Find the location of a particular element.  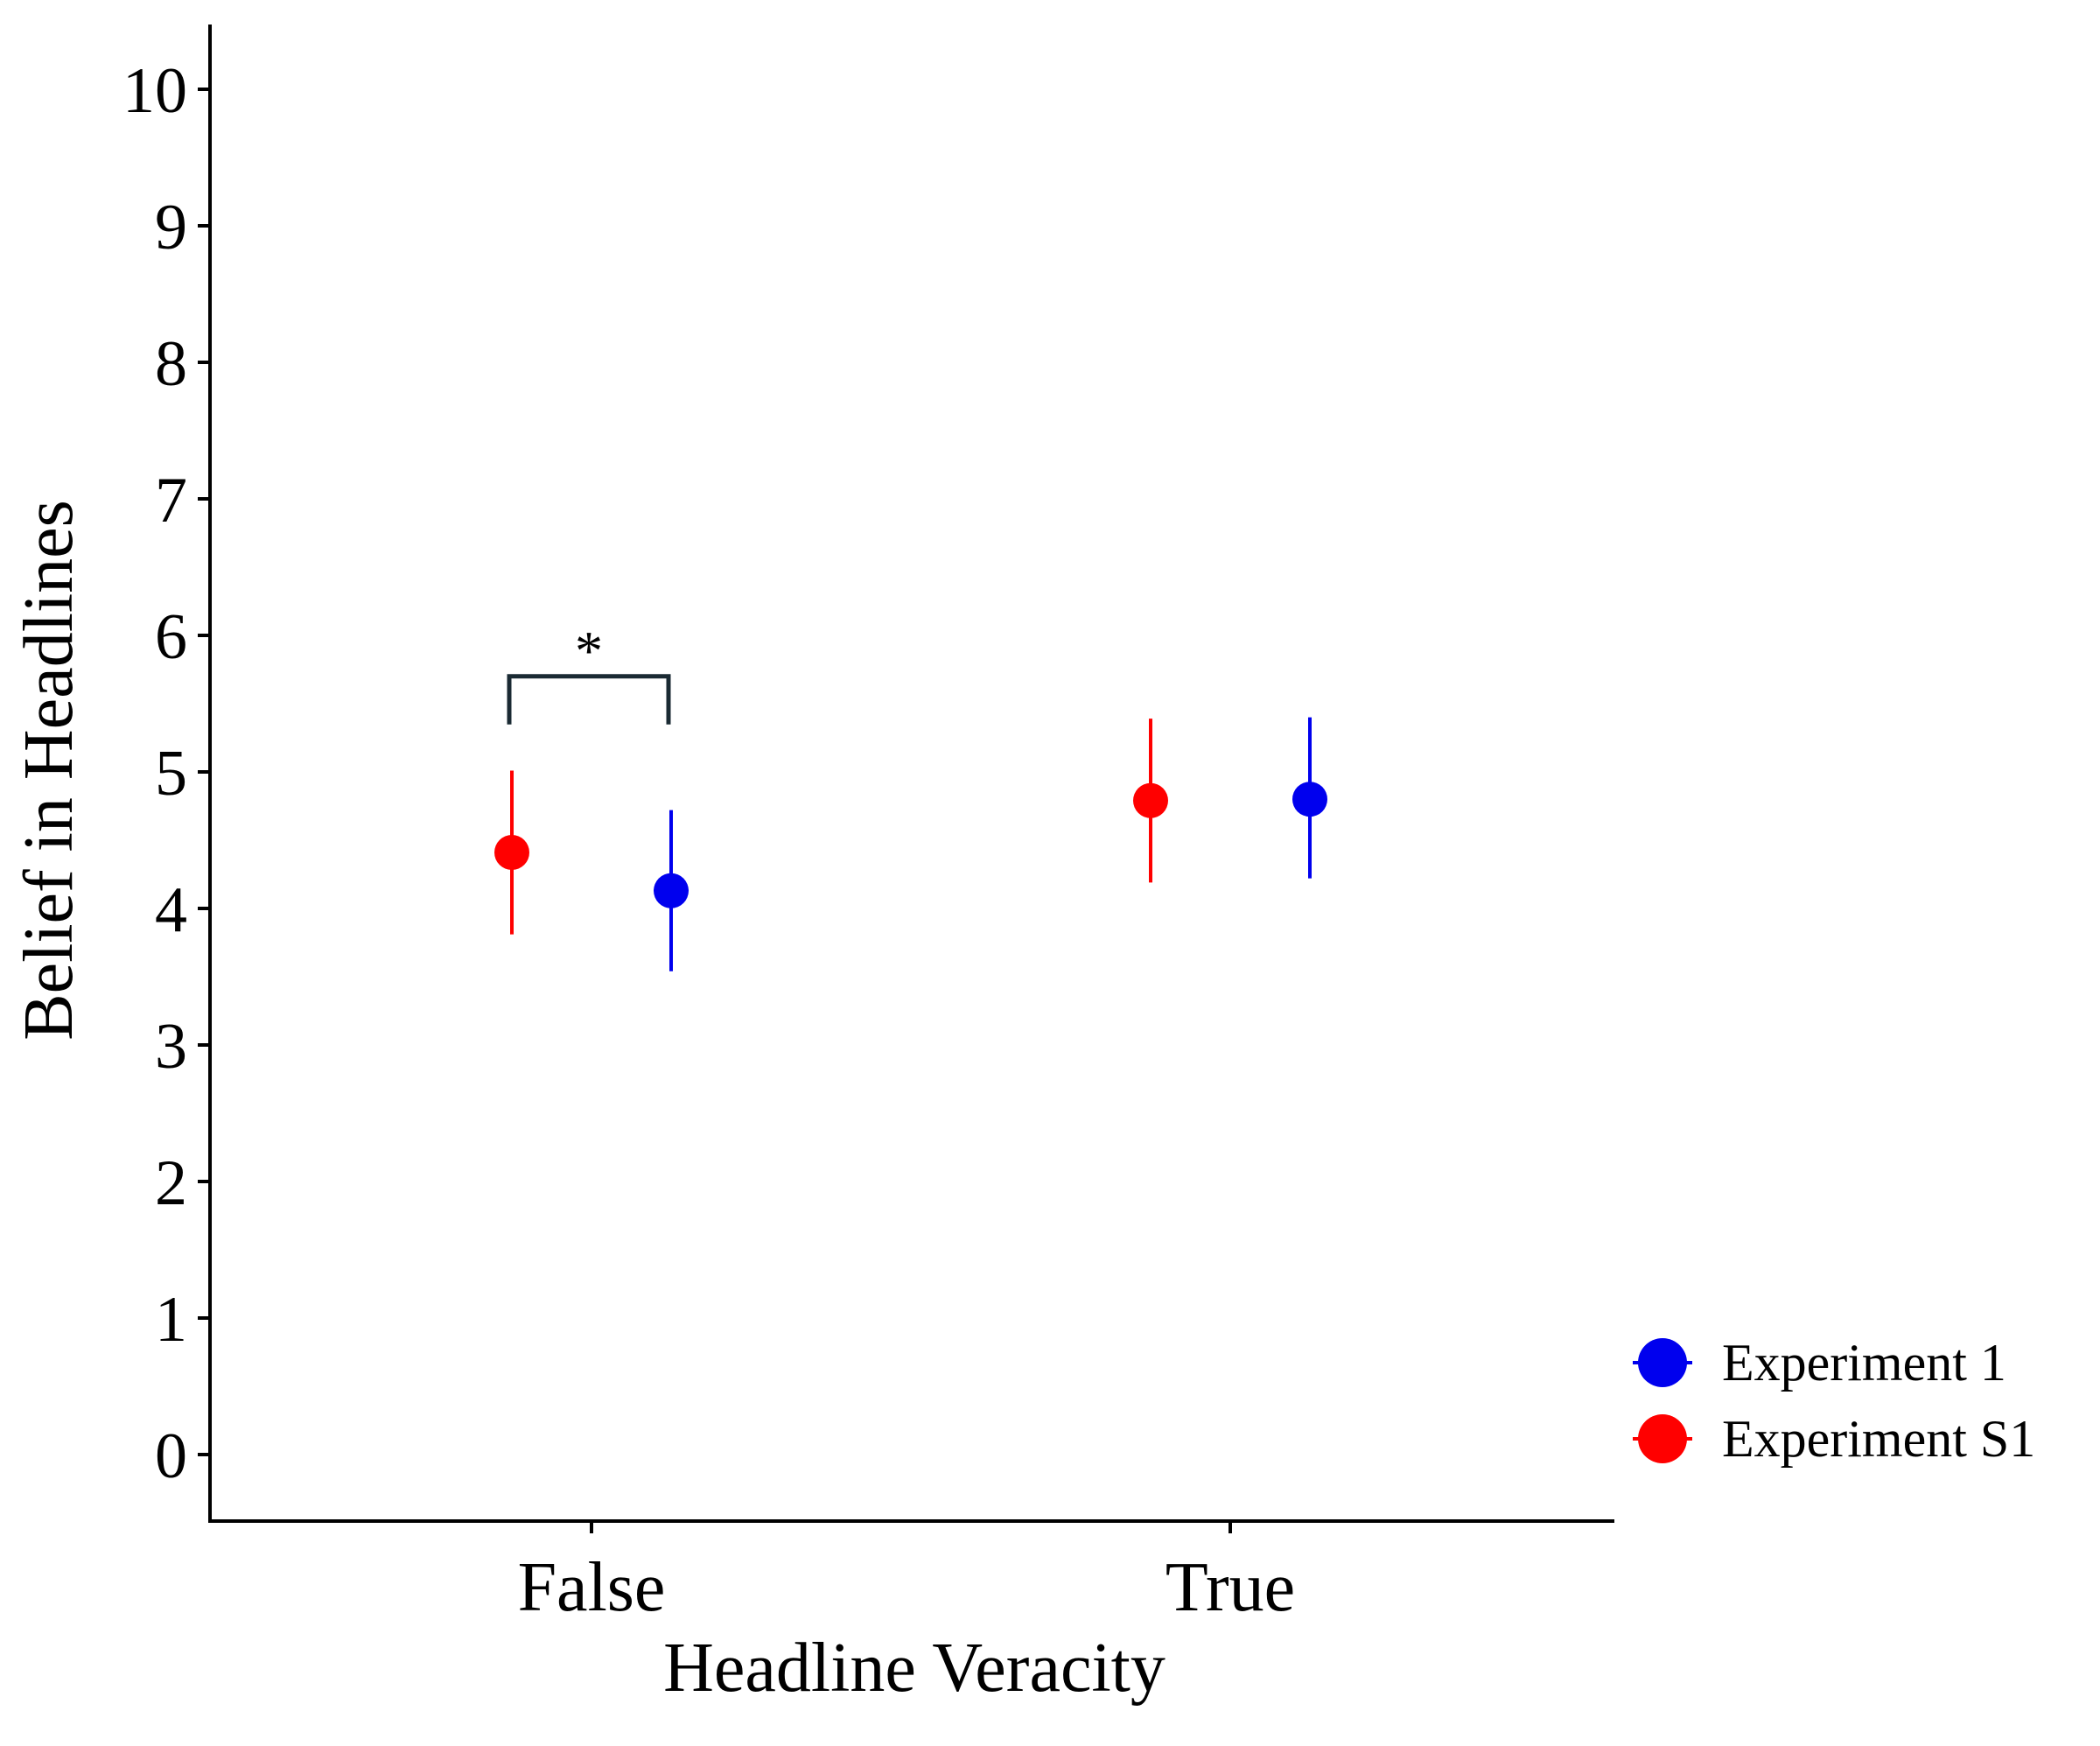

legend-label: Experiment S1 is located at coordinates (1878, 1439).